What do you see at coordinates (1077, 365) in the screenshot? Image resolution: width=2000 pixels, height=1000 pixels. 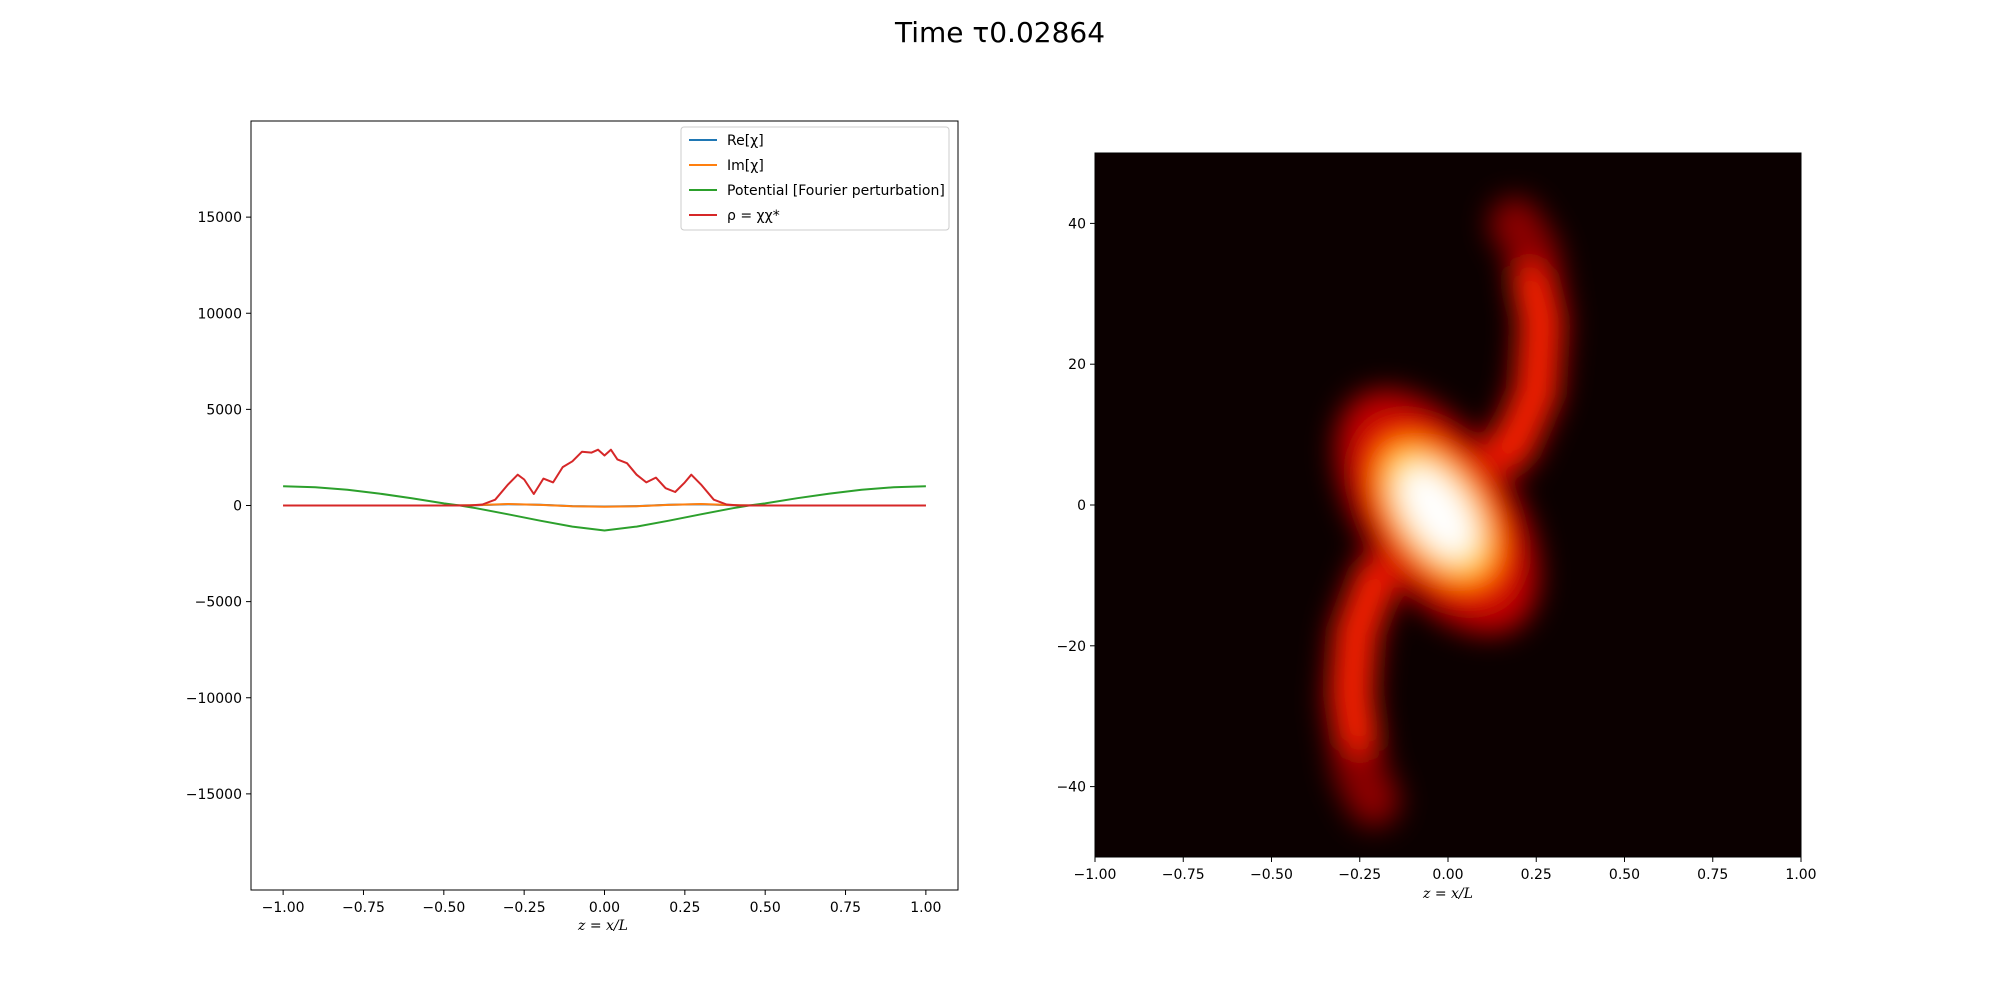 I see `y-tick-label: 20` at bounding box center [1077, 365].